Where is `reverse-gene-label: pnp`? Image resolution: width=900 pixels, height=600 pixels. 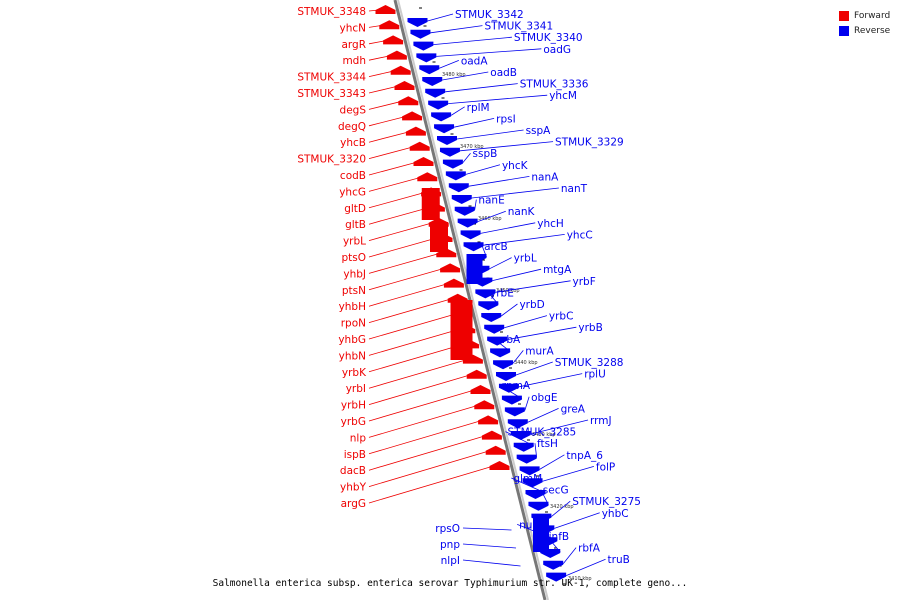
reverse-gene-label: pnp is located at coordinates (450, 545).